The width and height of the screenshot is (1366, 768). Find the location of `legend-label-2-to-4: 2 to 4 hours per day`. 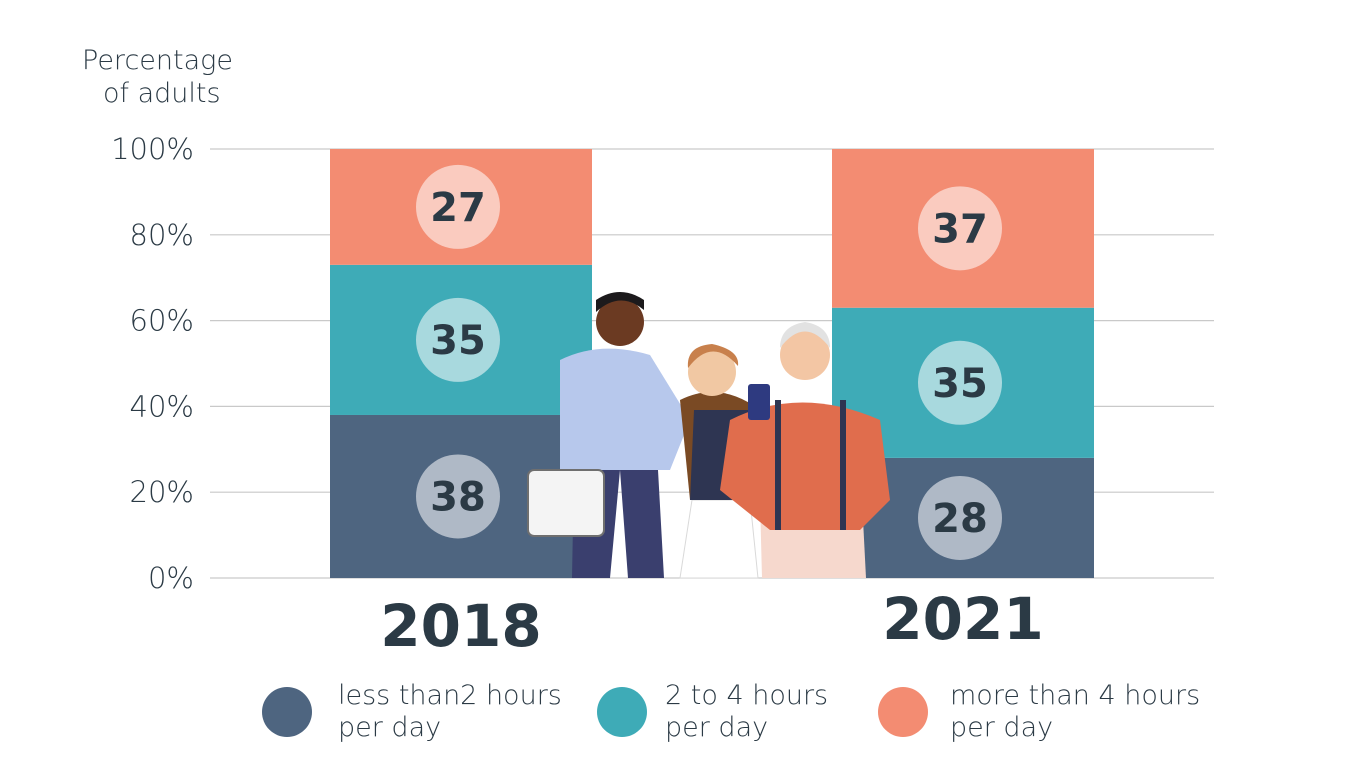

legend-label-2-to-4: 2 to 4 hours per day is located at coordinates (795, 712).